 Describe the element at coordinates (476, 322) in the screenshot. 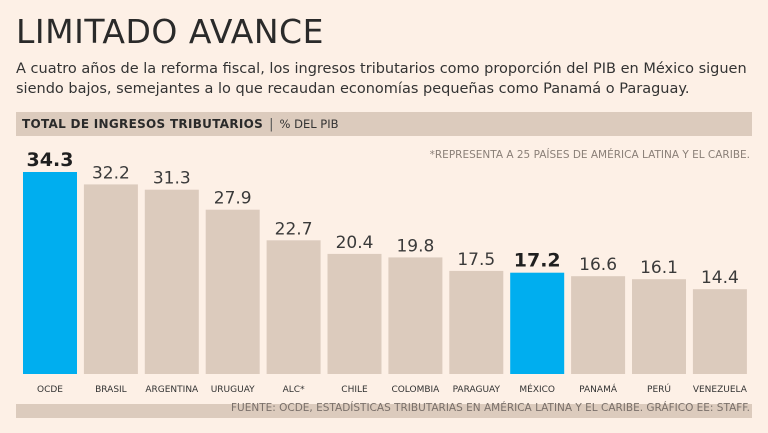

I see `bar-paraguay` at that location.